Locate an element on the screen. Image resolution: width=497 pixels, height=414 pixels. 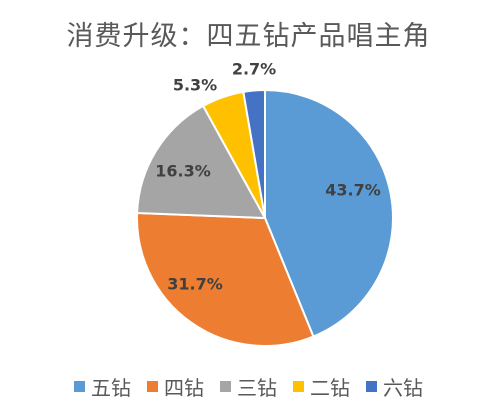
data-label: 16.3% is located at coordinates (183, 171).